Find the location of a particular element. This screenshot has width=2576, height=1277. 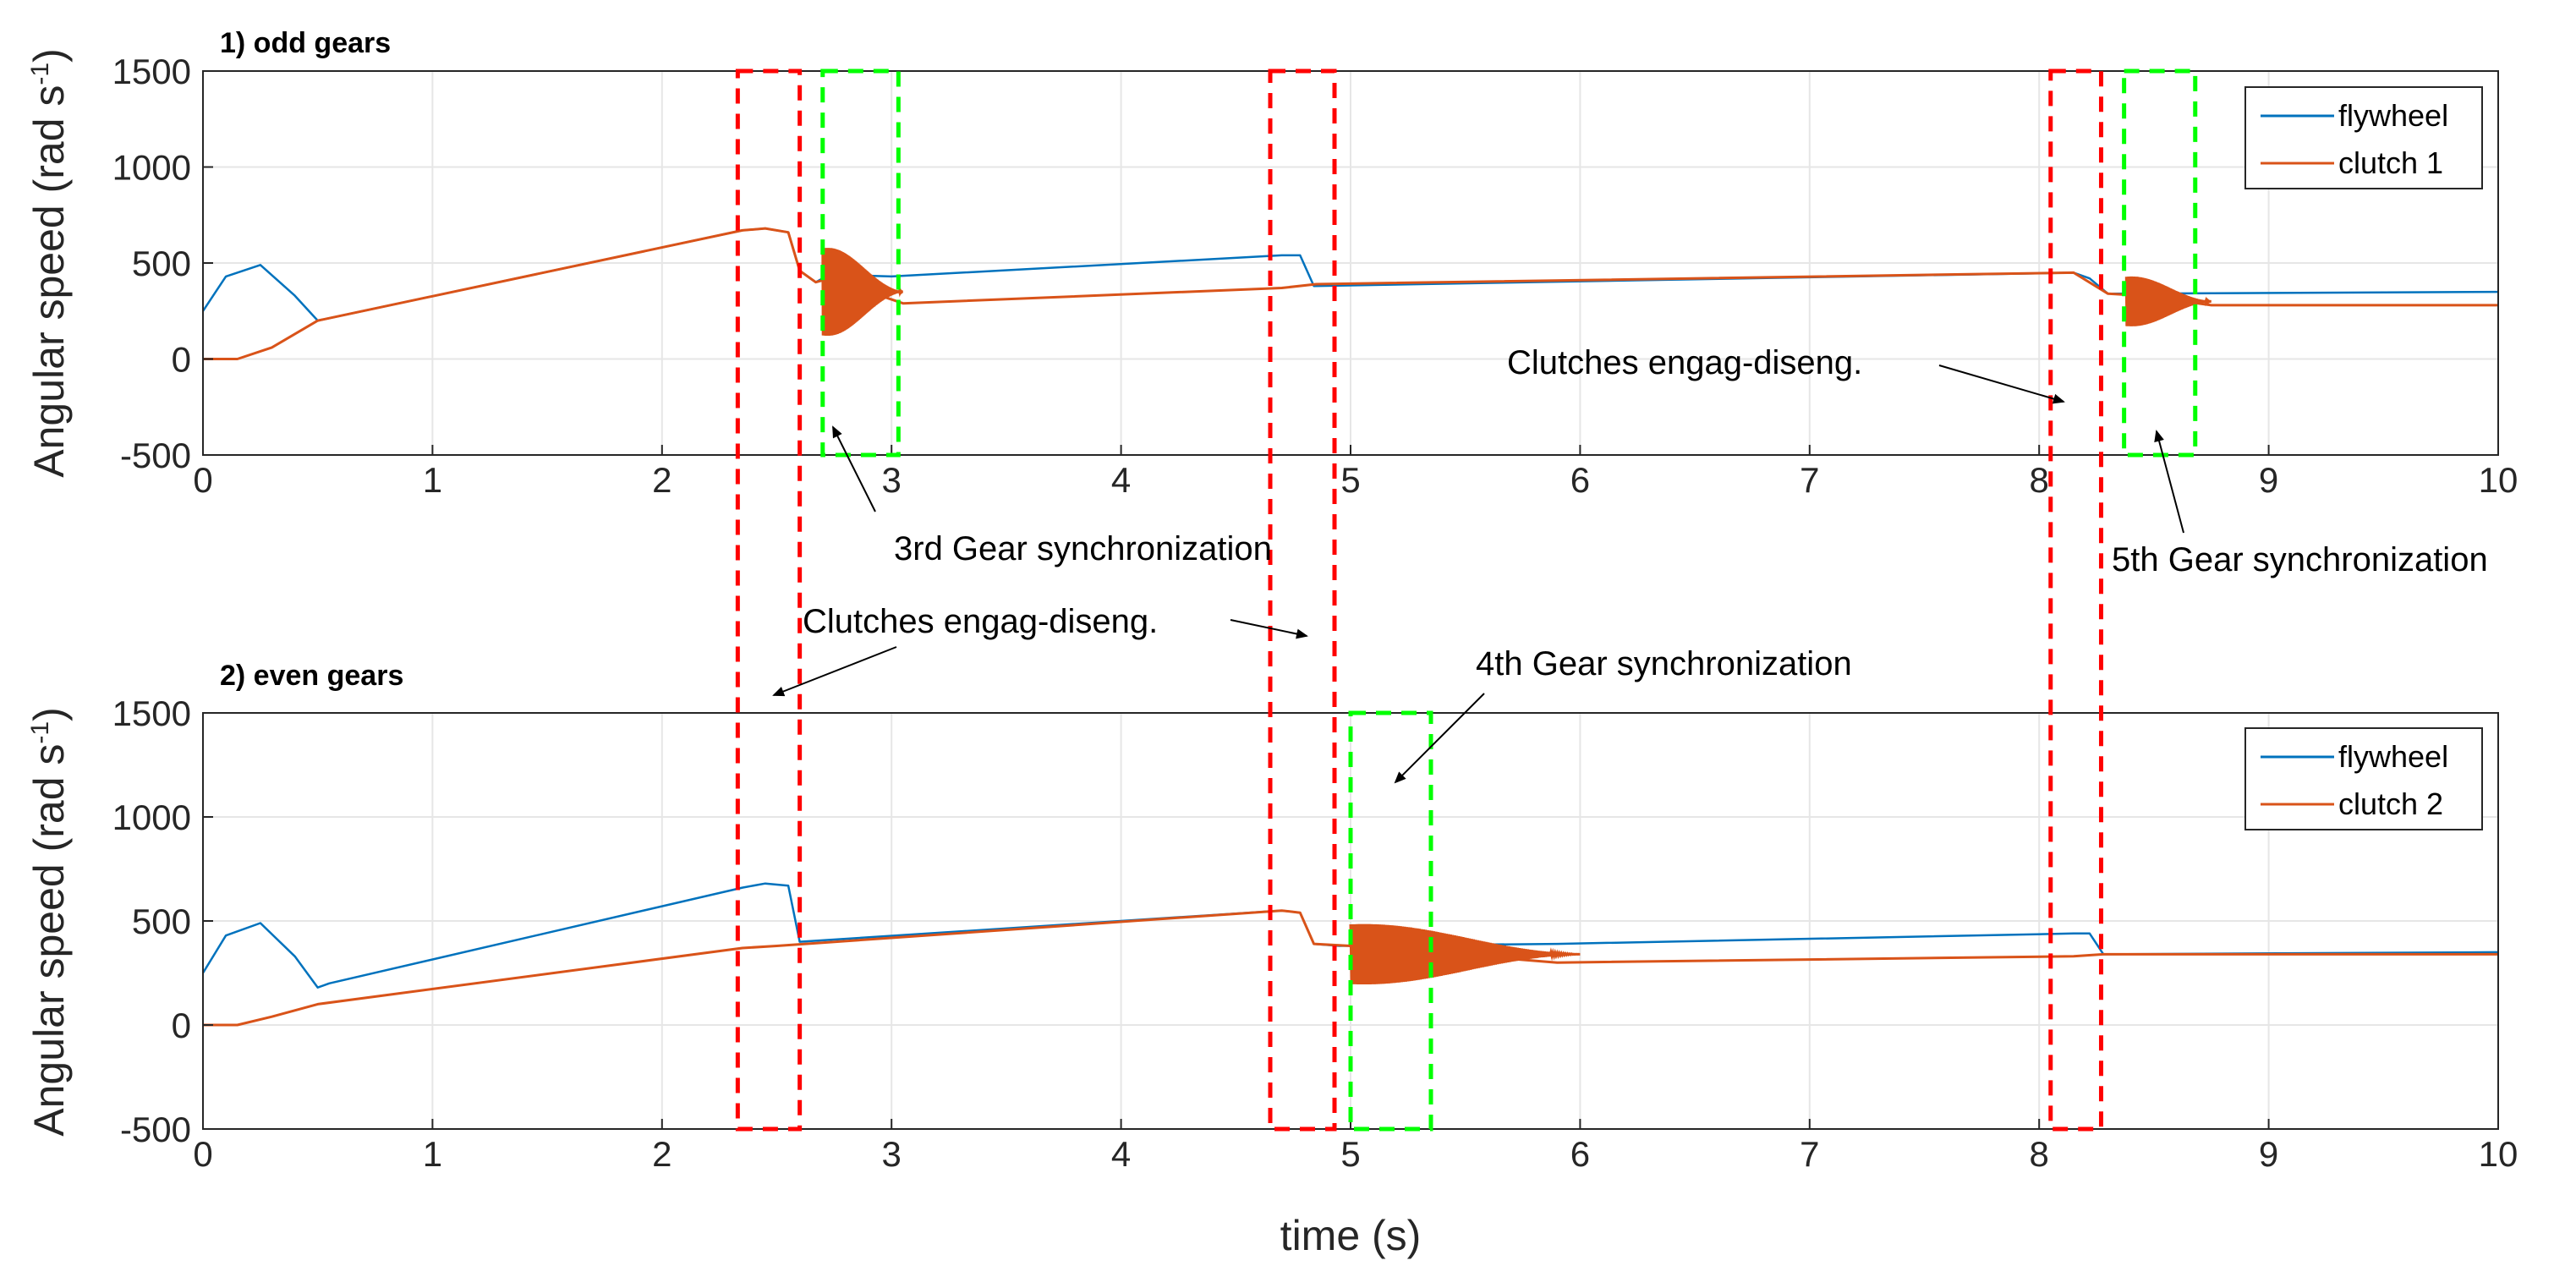

arrow-3rd-gear is located at coordinates (854, 468).